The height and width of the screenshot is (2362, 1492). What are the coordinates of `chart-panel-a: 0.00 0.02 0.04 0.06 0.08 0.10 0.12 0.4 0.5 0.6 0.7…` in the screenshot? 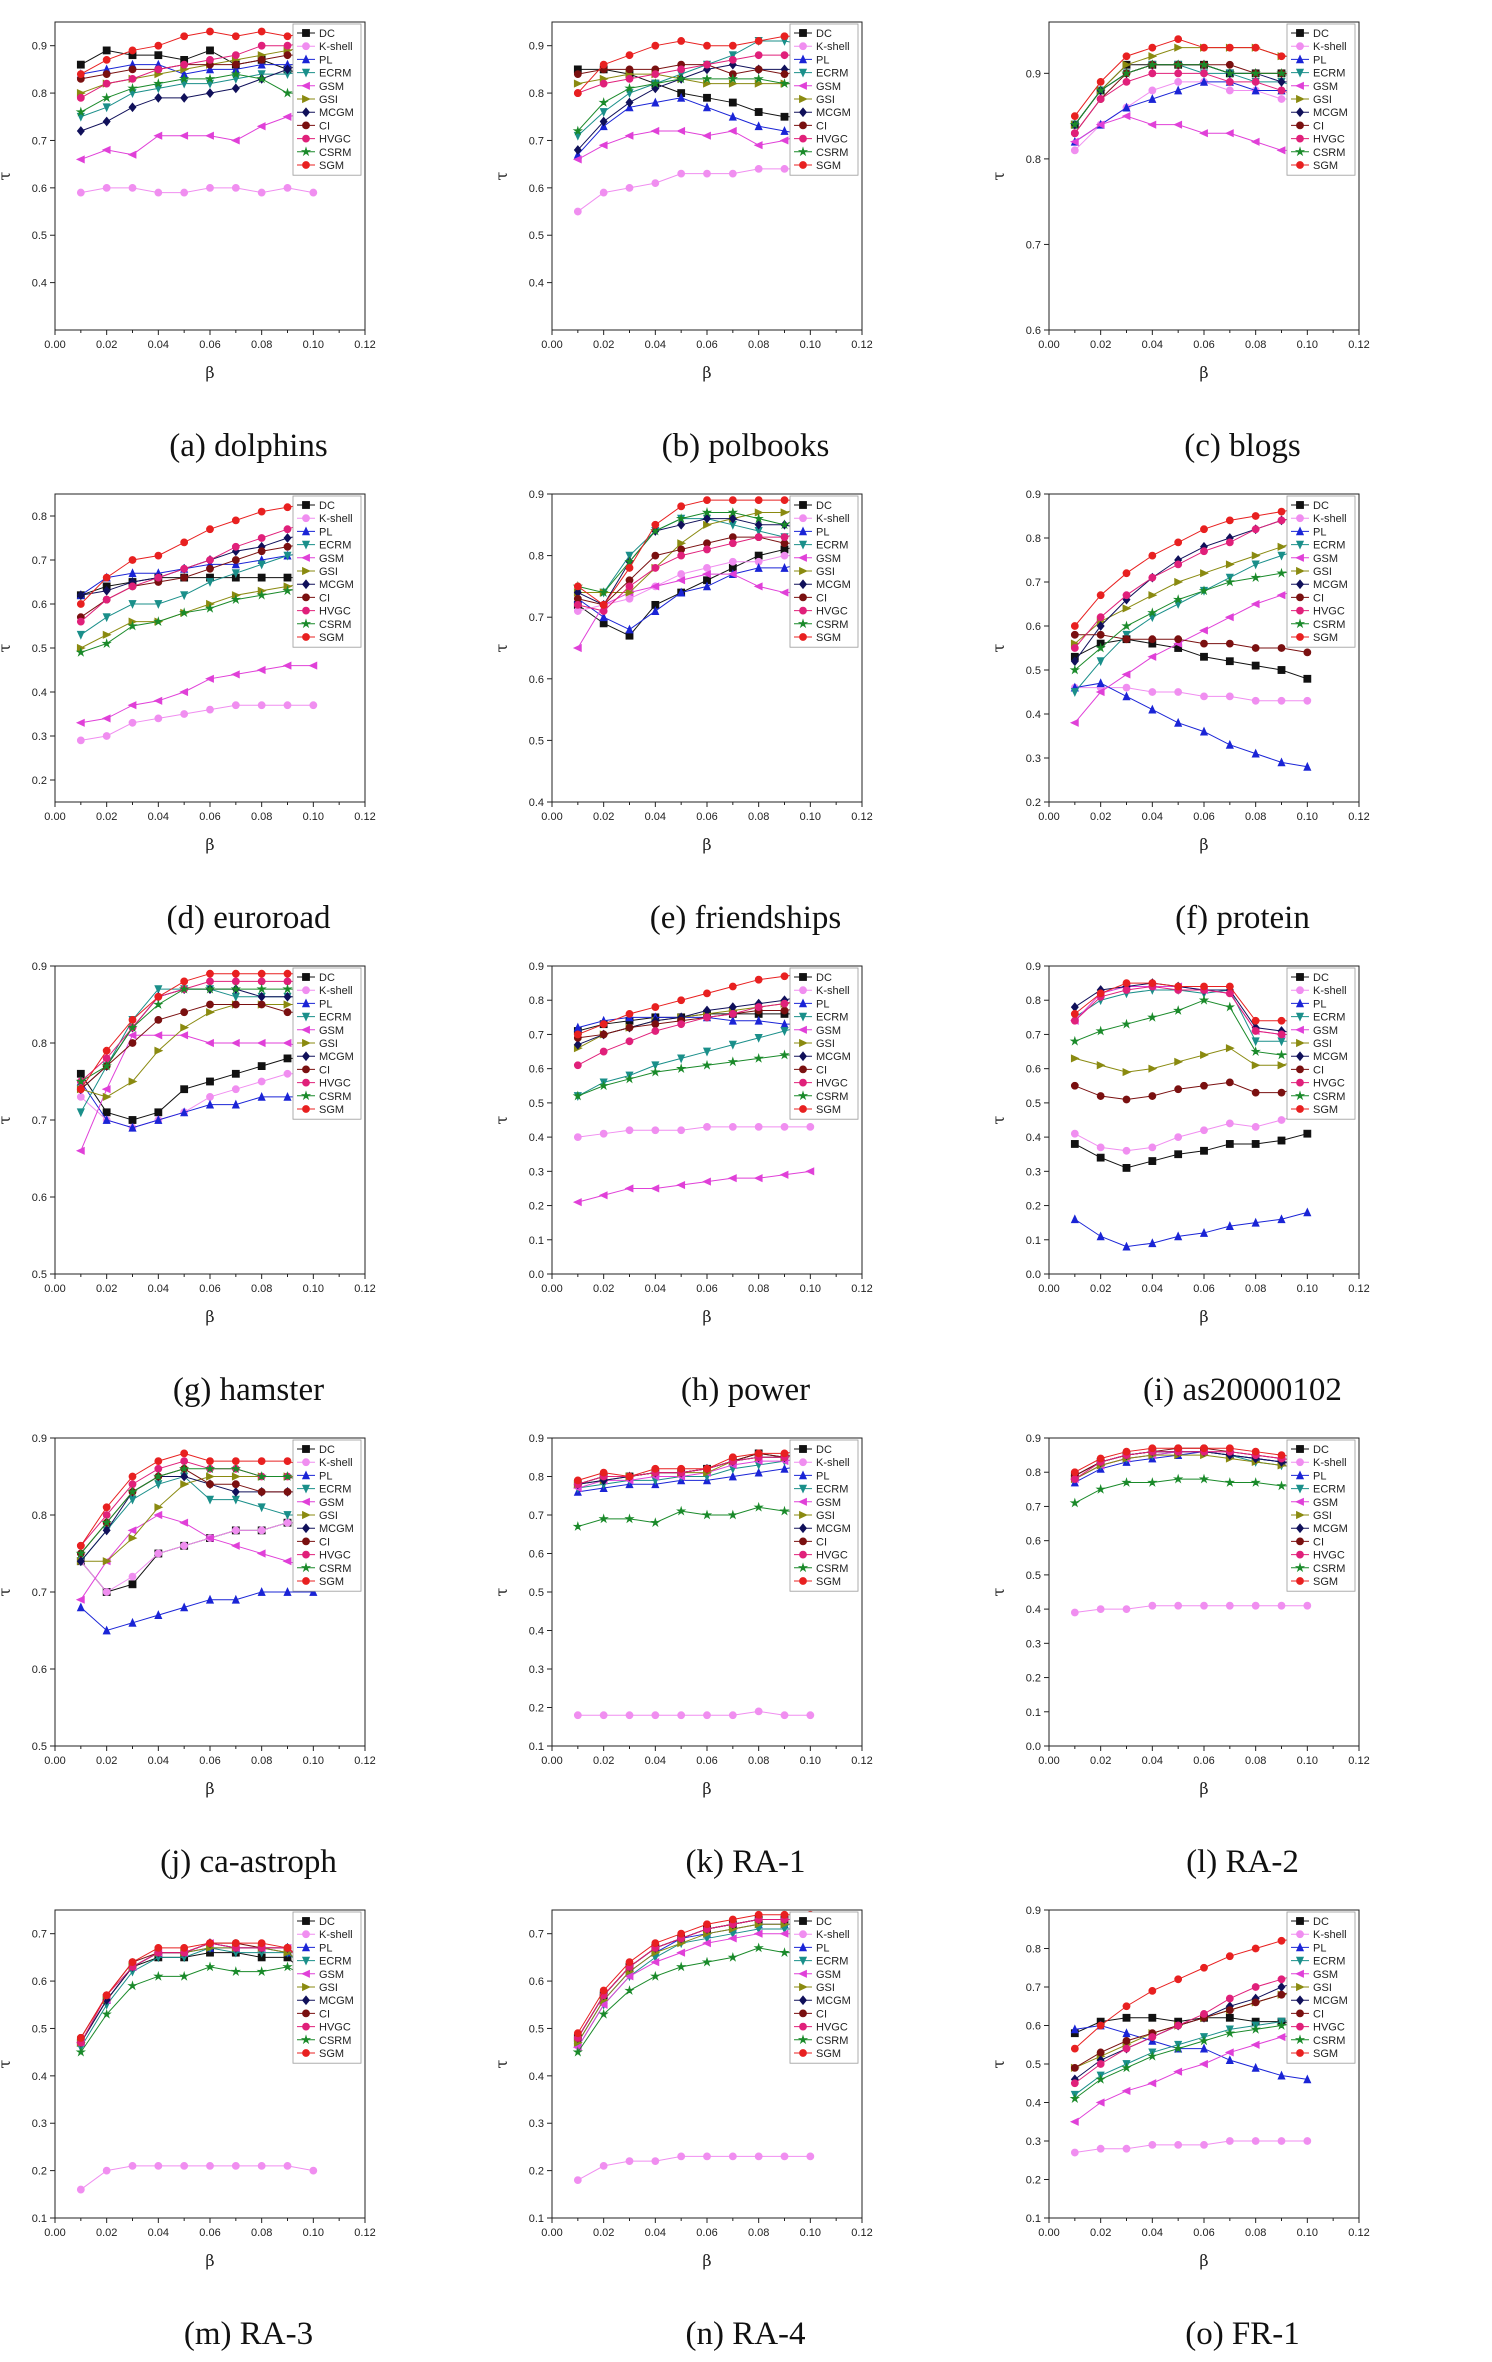 It's located at (248, 236).